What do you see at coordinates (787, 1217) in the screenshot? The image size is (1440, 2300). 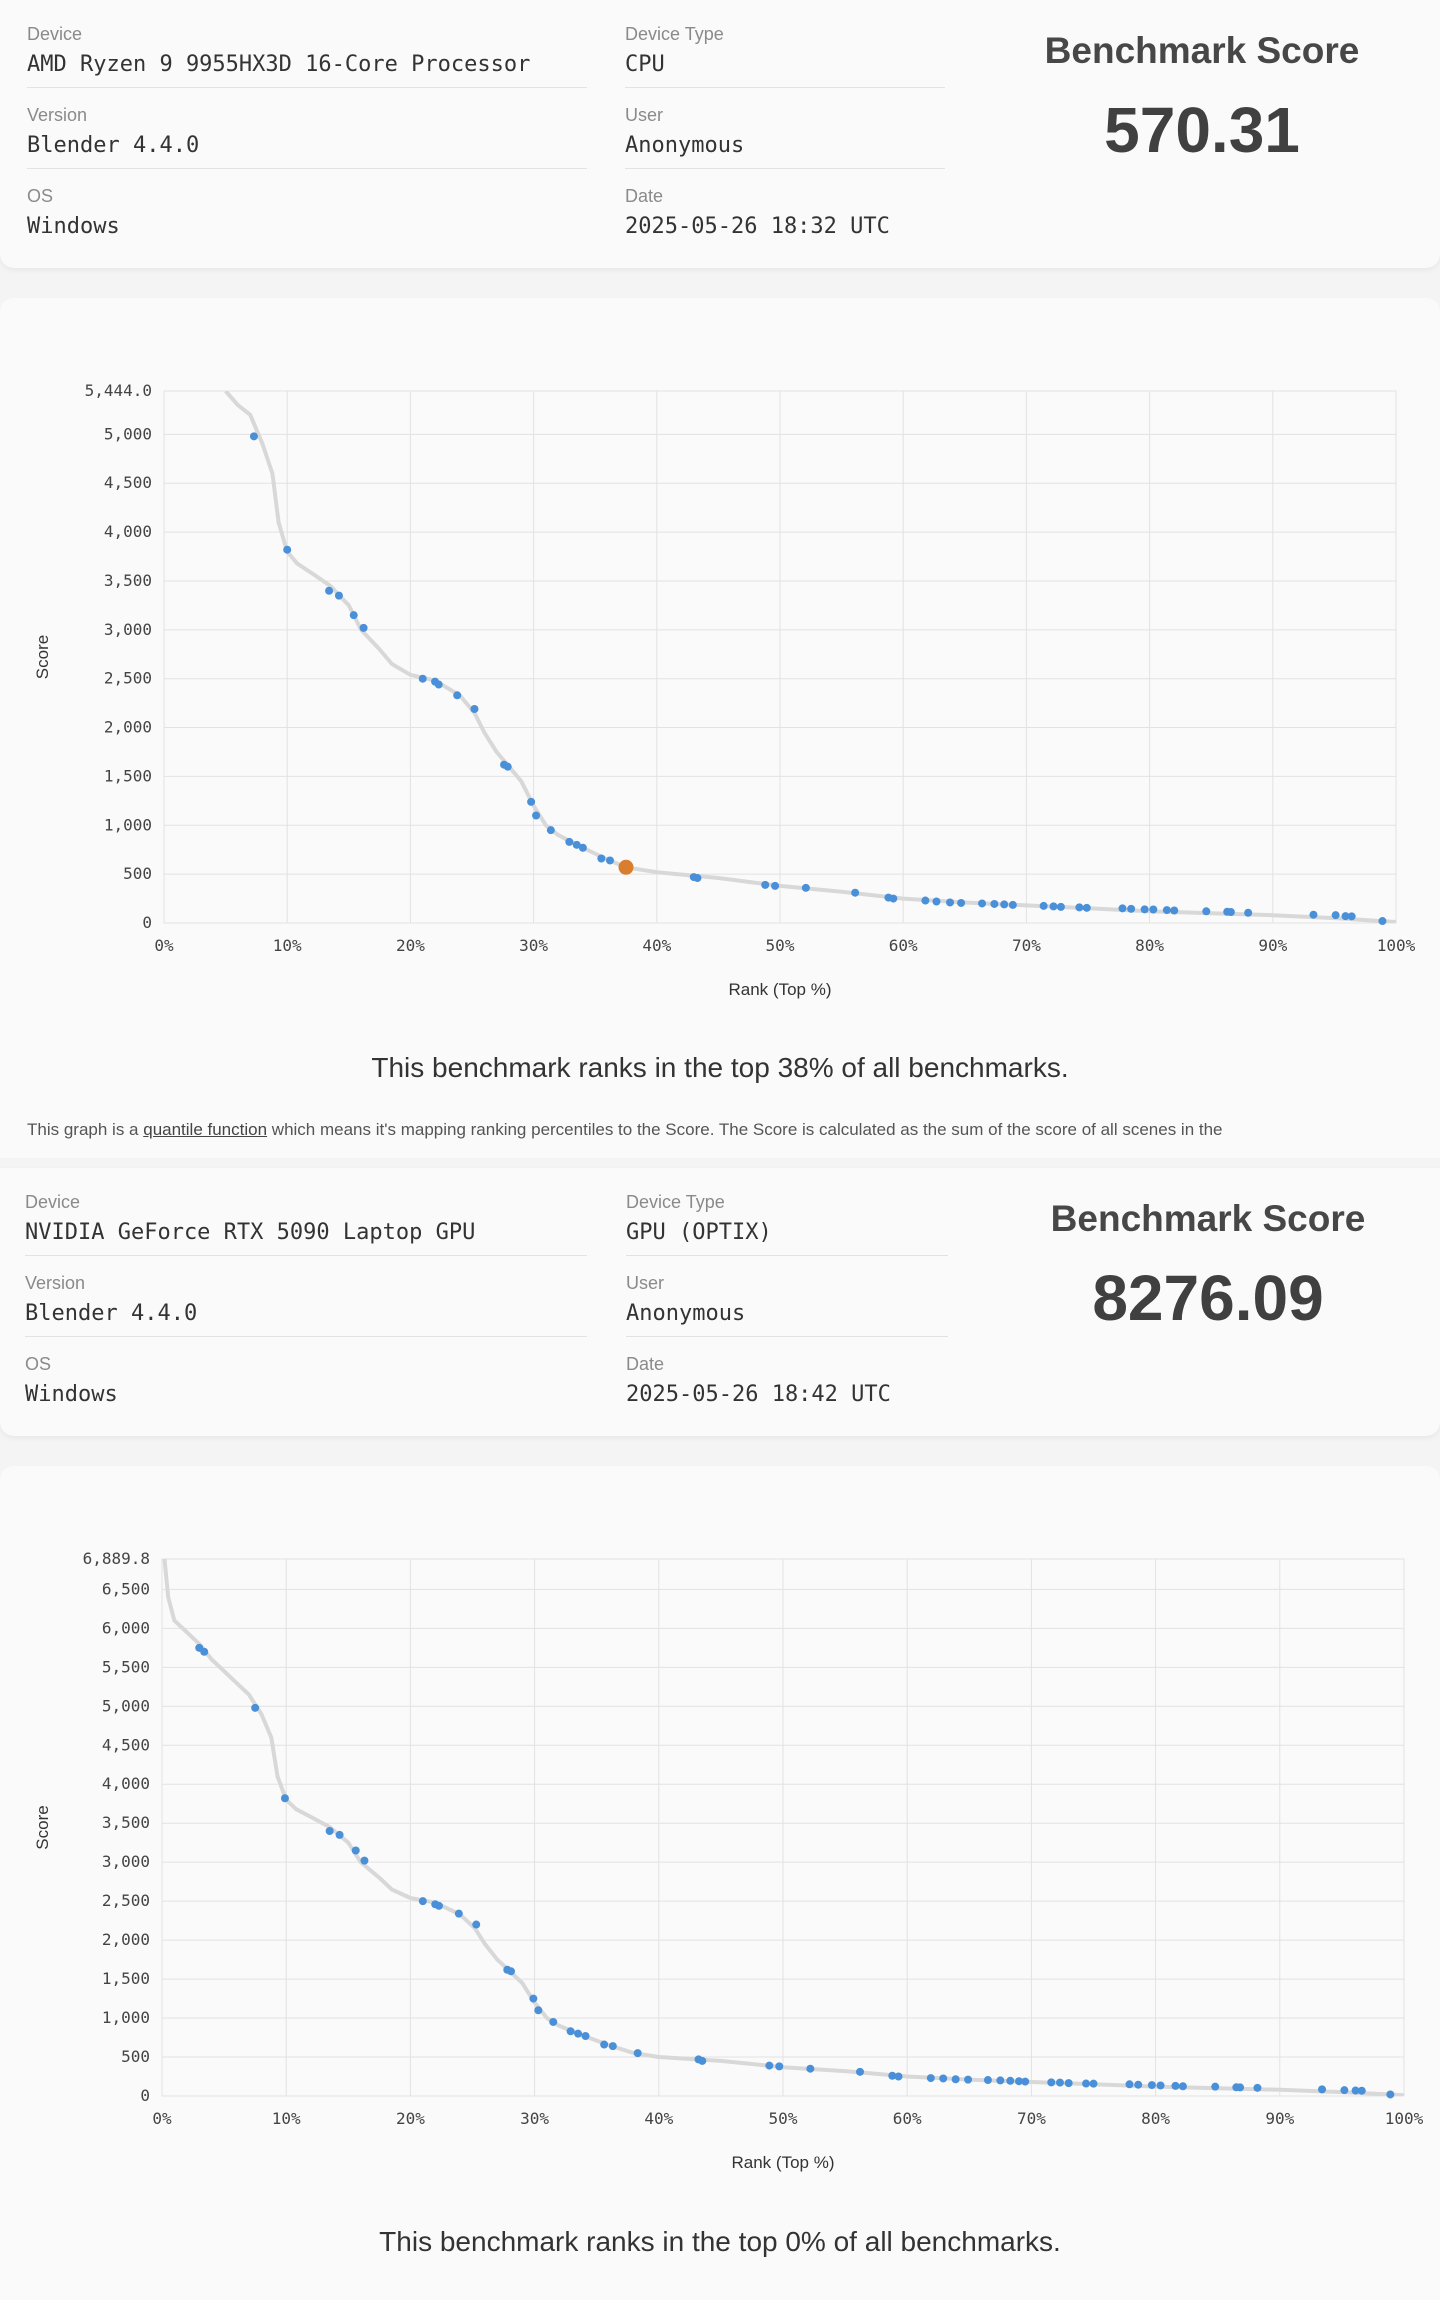 I see `device-type-field: Device Type GPU (OPTIX)` at bounding box center [787, 1217].